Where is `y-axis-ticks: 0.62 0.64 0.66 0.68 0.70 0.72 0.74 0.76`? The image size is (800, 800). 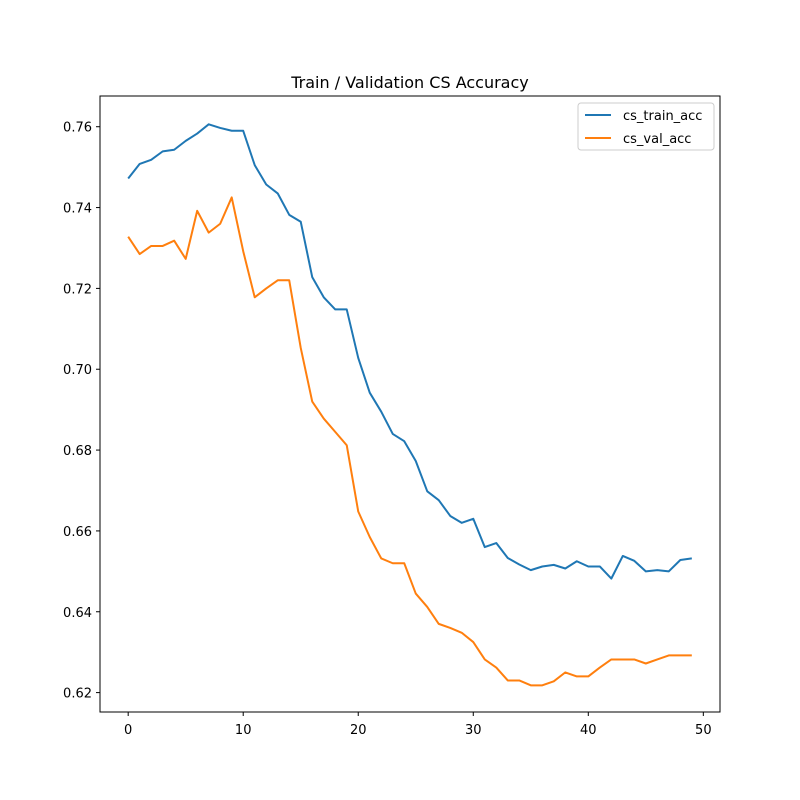
y-axis-ticks: 0.62 0.64 0.66 0.68 0.70 0.72 0.74 0.76 is located at coordinates (81, 411).